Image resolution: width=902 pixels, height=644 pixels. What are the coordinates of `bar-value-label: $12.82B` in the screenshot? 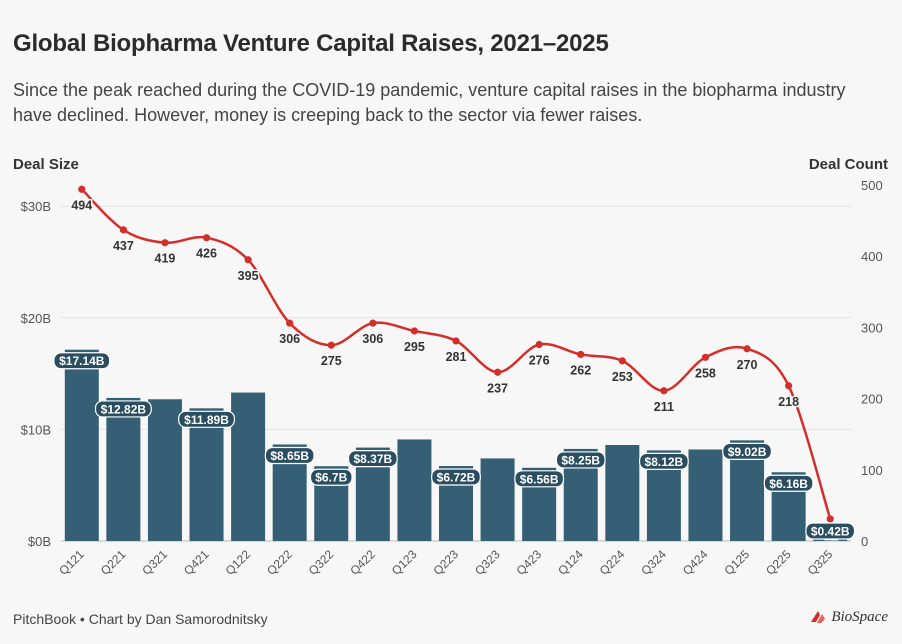 It's located at (124, 409).